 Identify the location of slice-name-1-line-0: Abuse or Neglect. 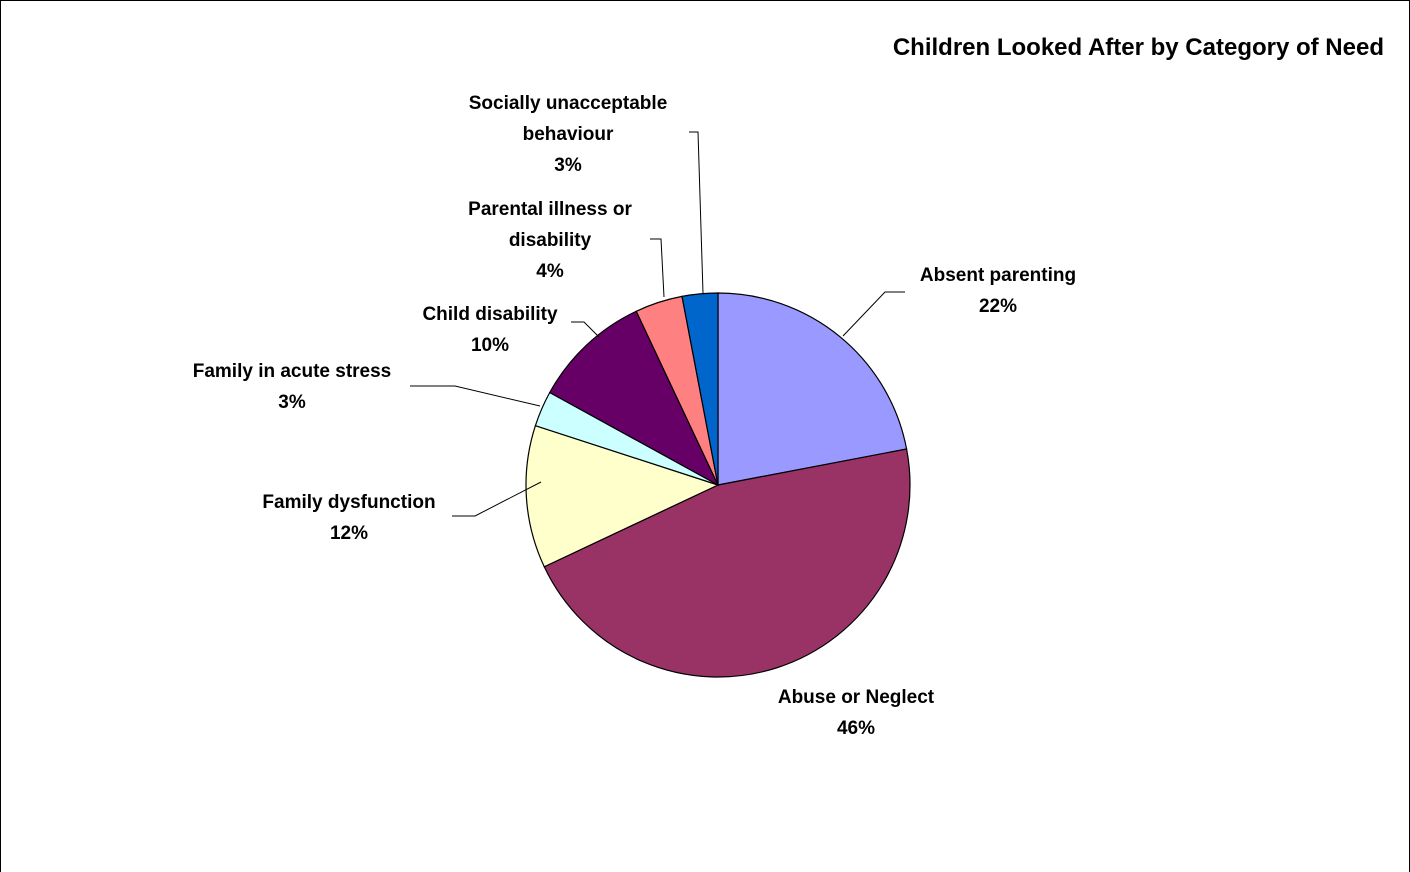
(856, 697).